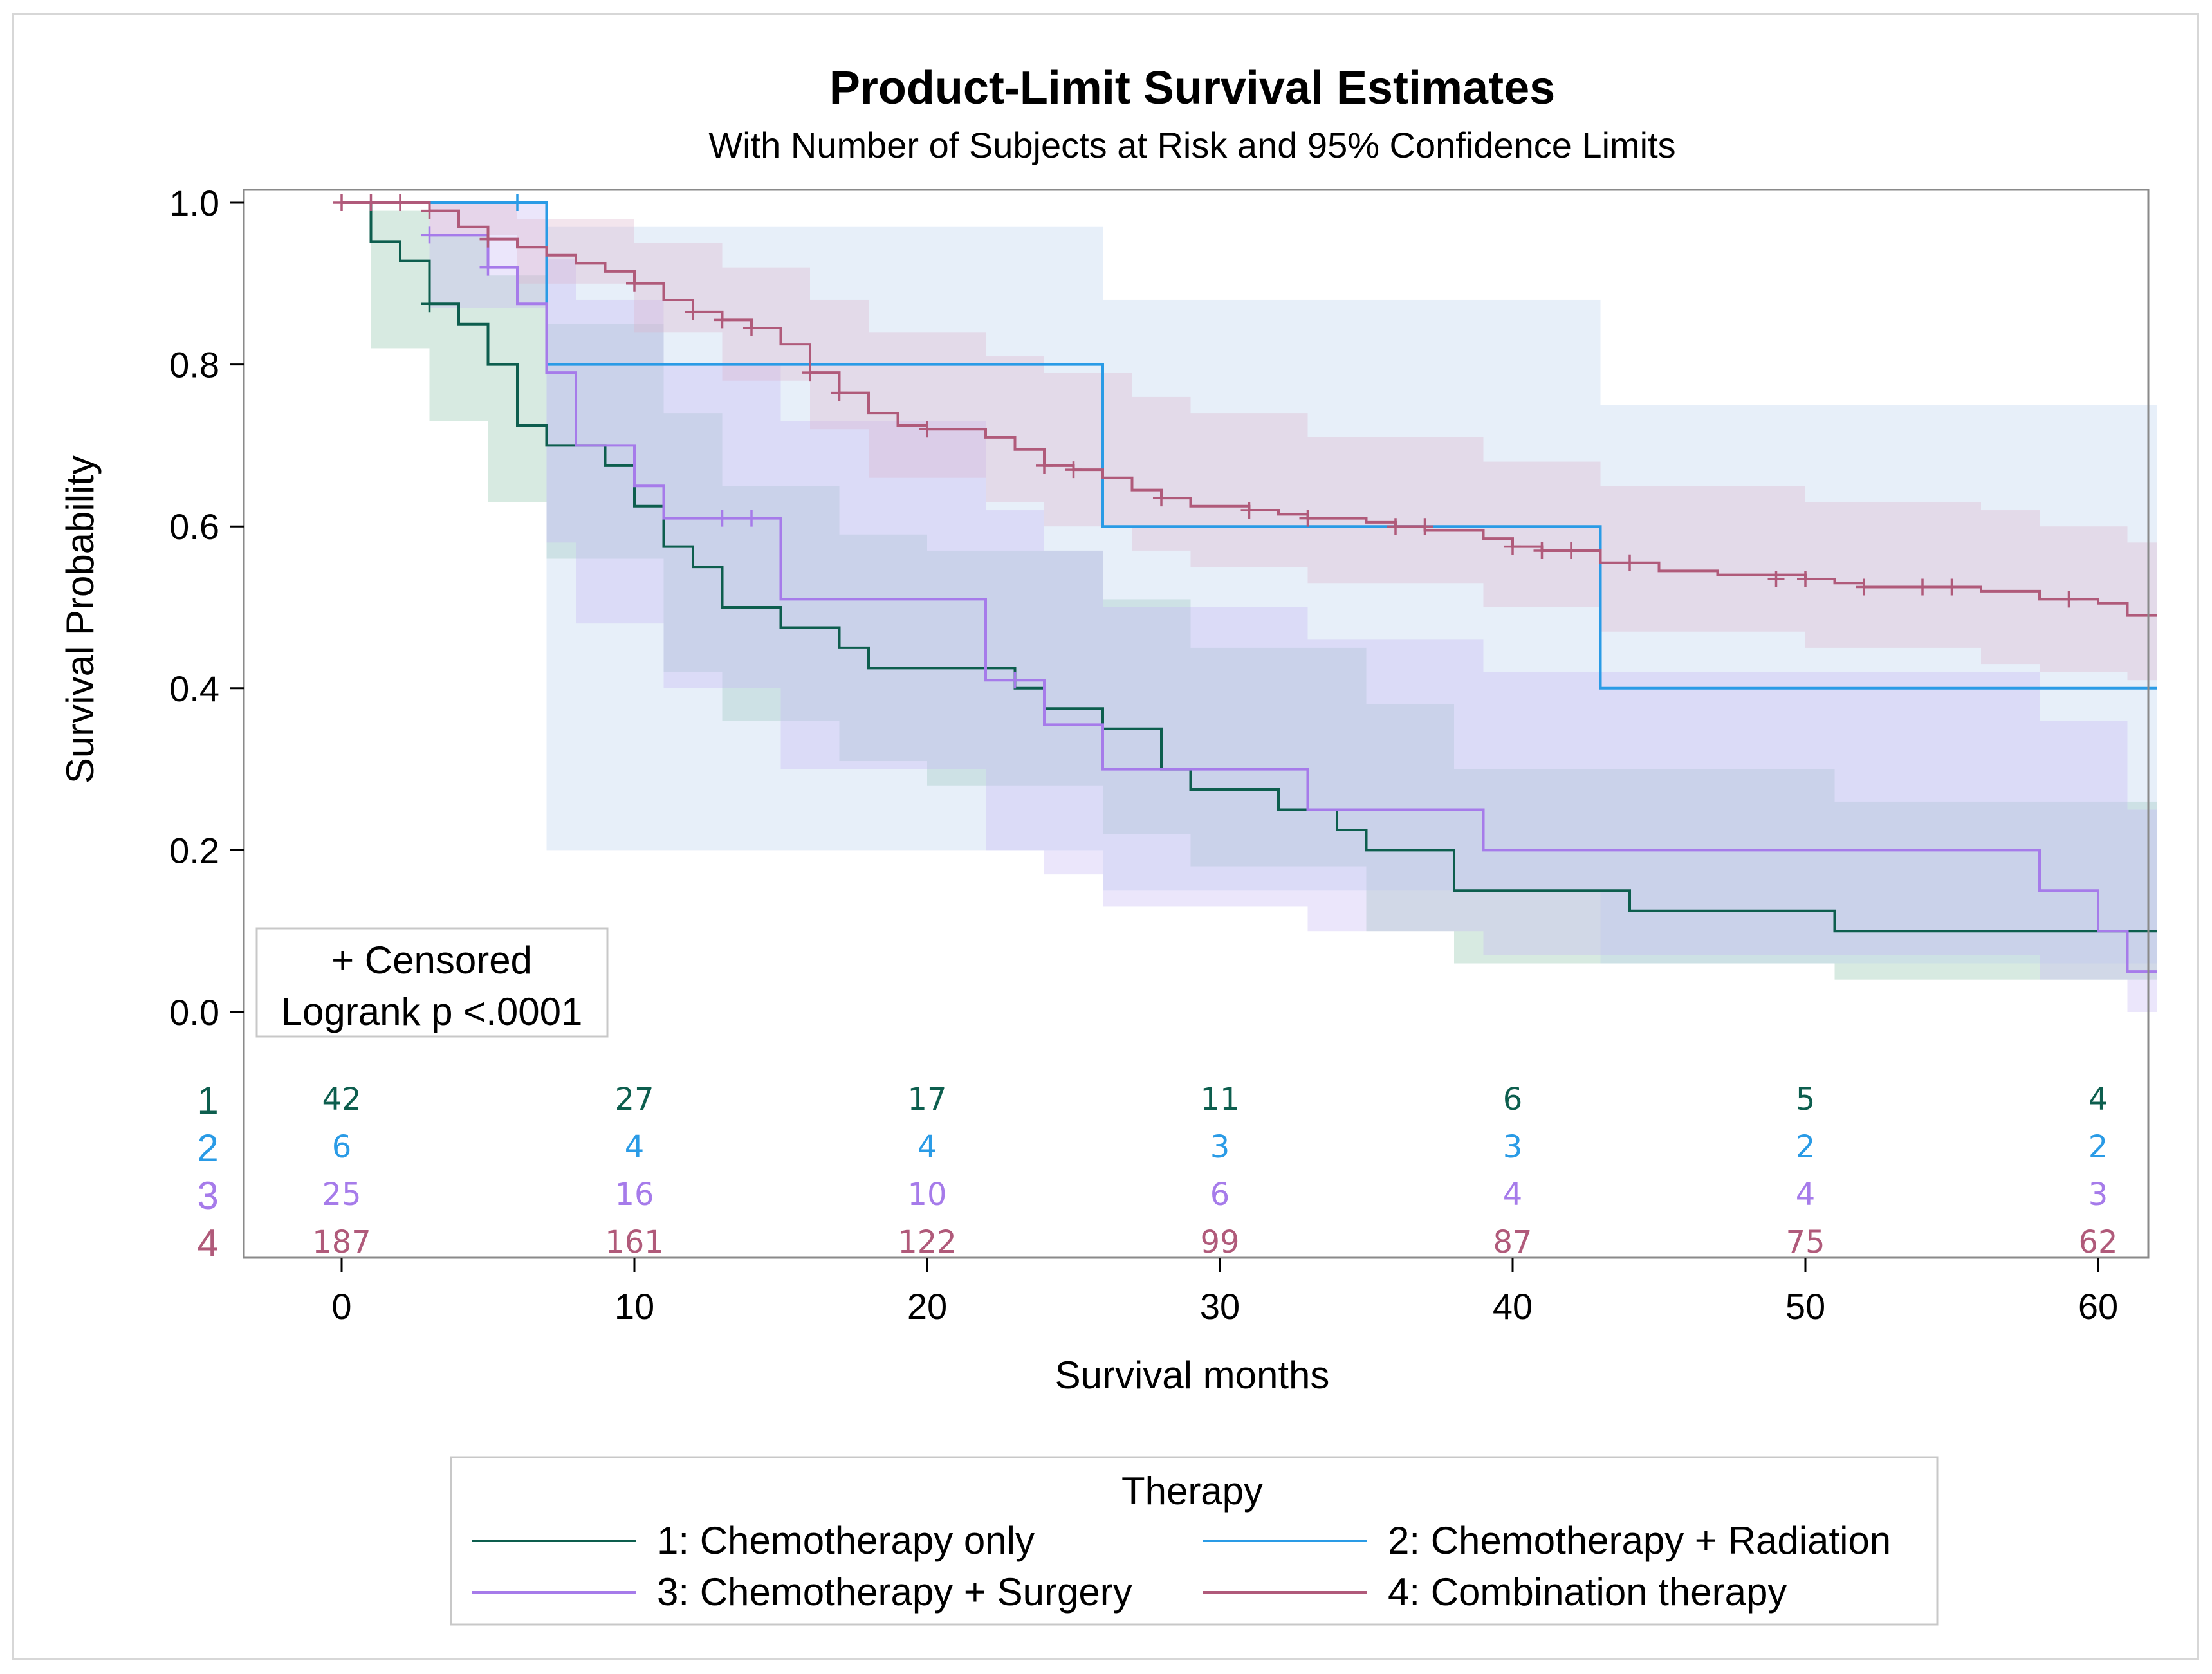 This screenshot has width=2212, height=1674. What do you see at coordinates (926, 1099) in the screenshot?
I see `at-risk-value: 17` at bounding box center [926, 1099].